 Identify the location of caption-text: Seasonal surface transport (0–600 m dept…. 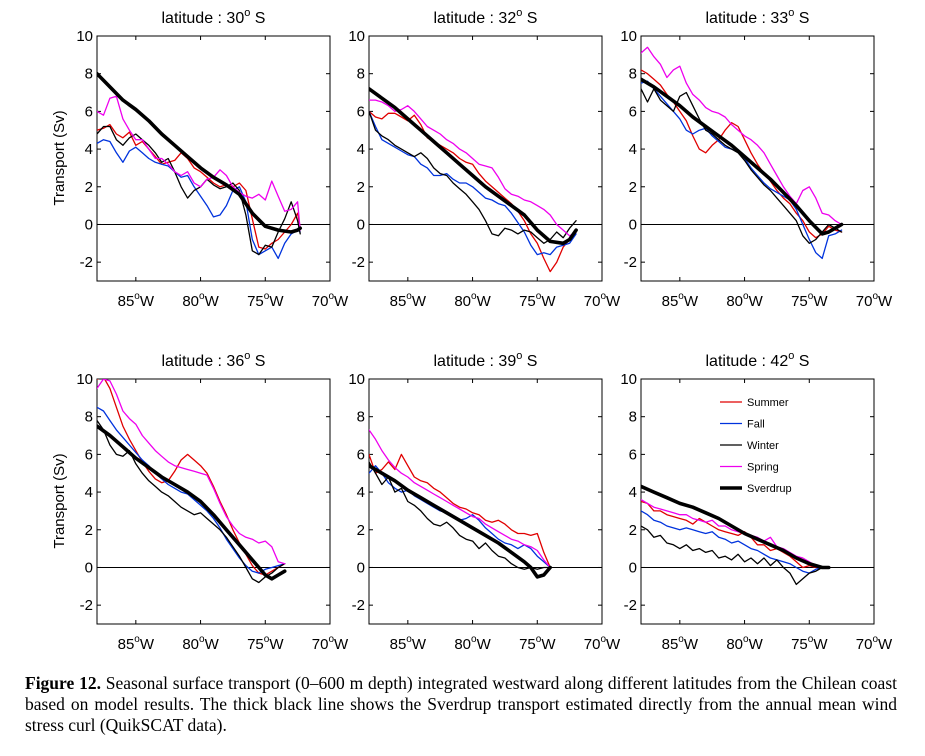
(461, 704).